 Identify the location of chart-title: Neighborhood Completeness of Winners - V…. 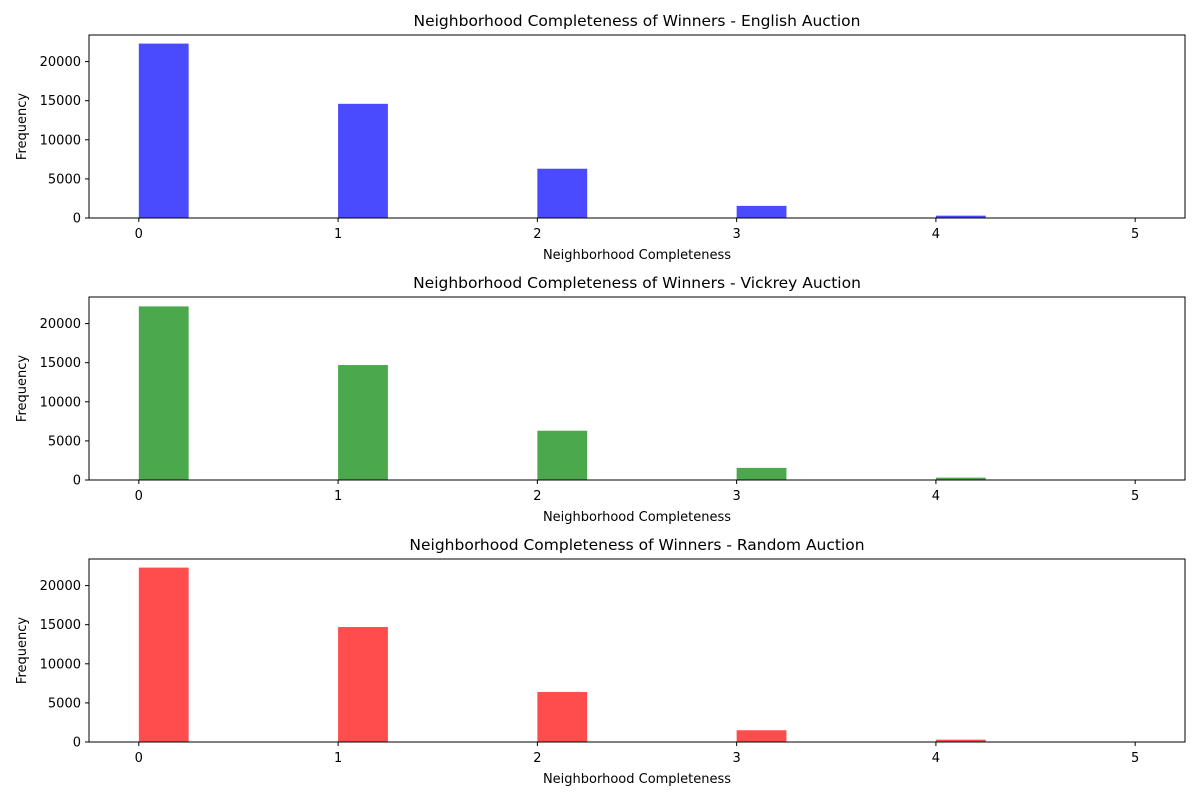
(637, 283).